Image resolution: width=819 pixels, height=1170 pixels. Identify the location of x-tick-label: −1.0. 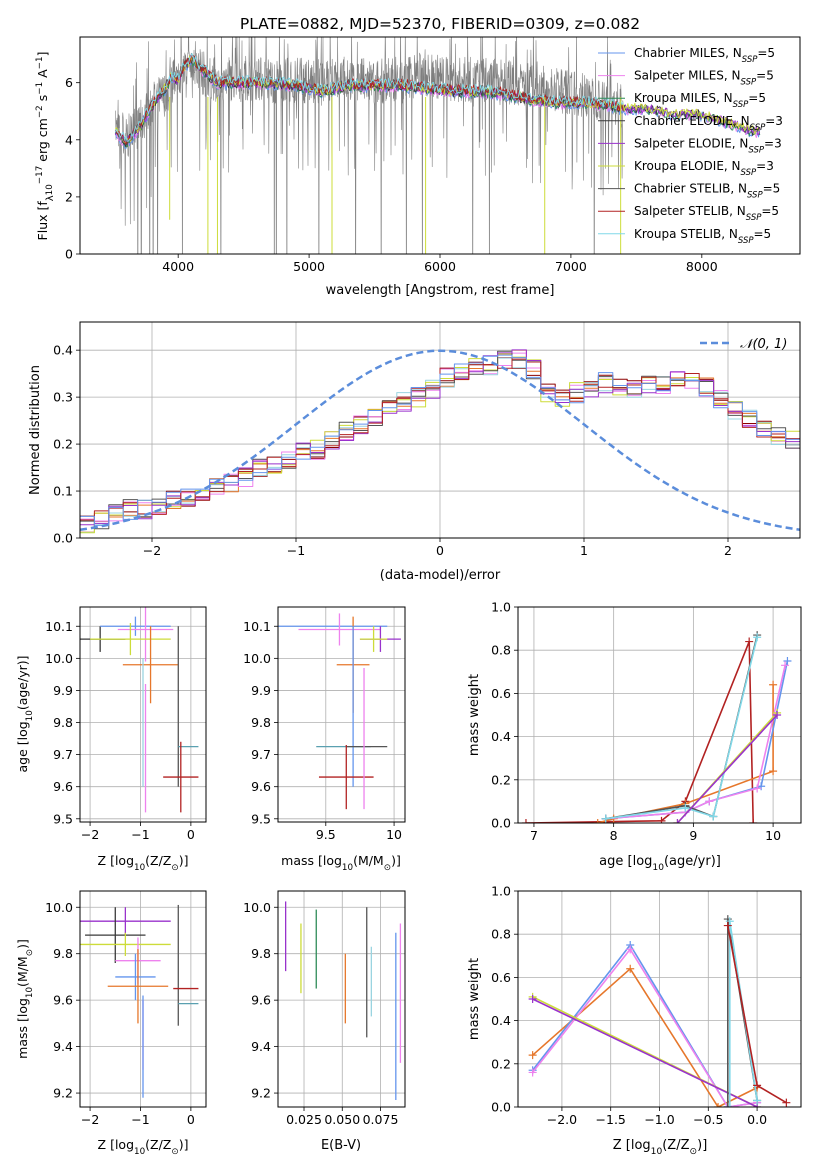
(659, 1119).